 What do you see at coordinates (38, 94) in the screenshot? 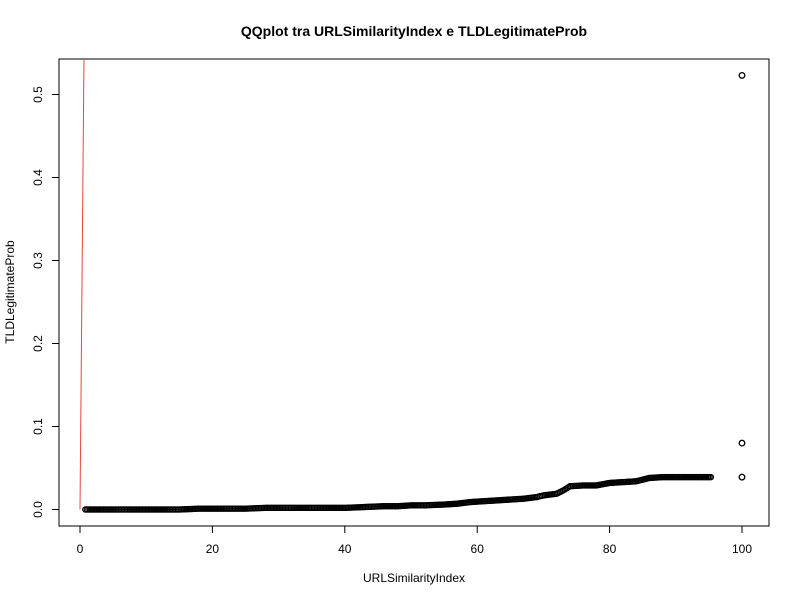
I see `y-tick-label: 0.5` at bounding box center [38, 94].